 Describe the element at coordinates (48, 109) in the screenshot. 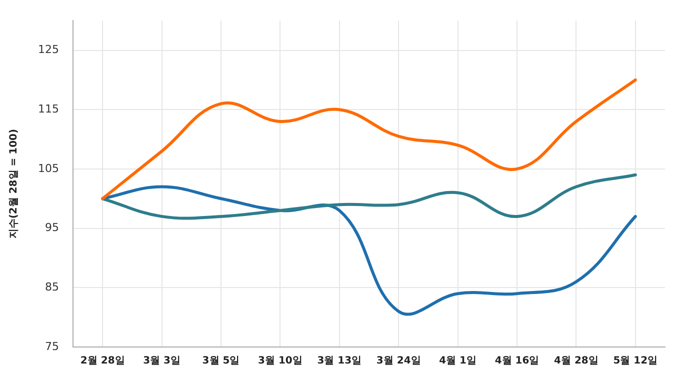

I see `y-tick-label: 115` at that location.